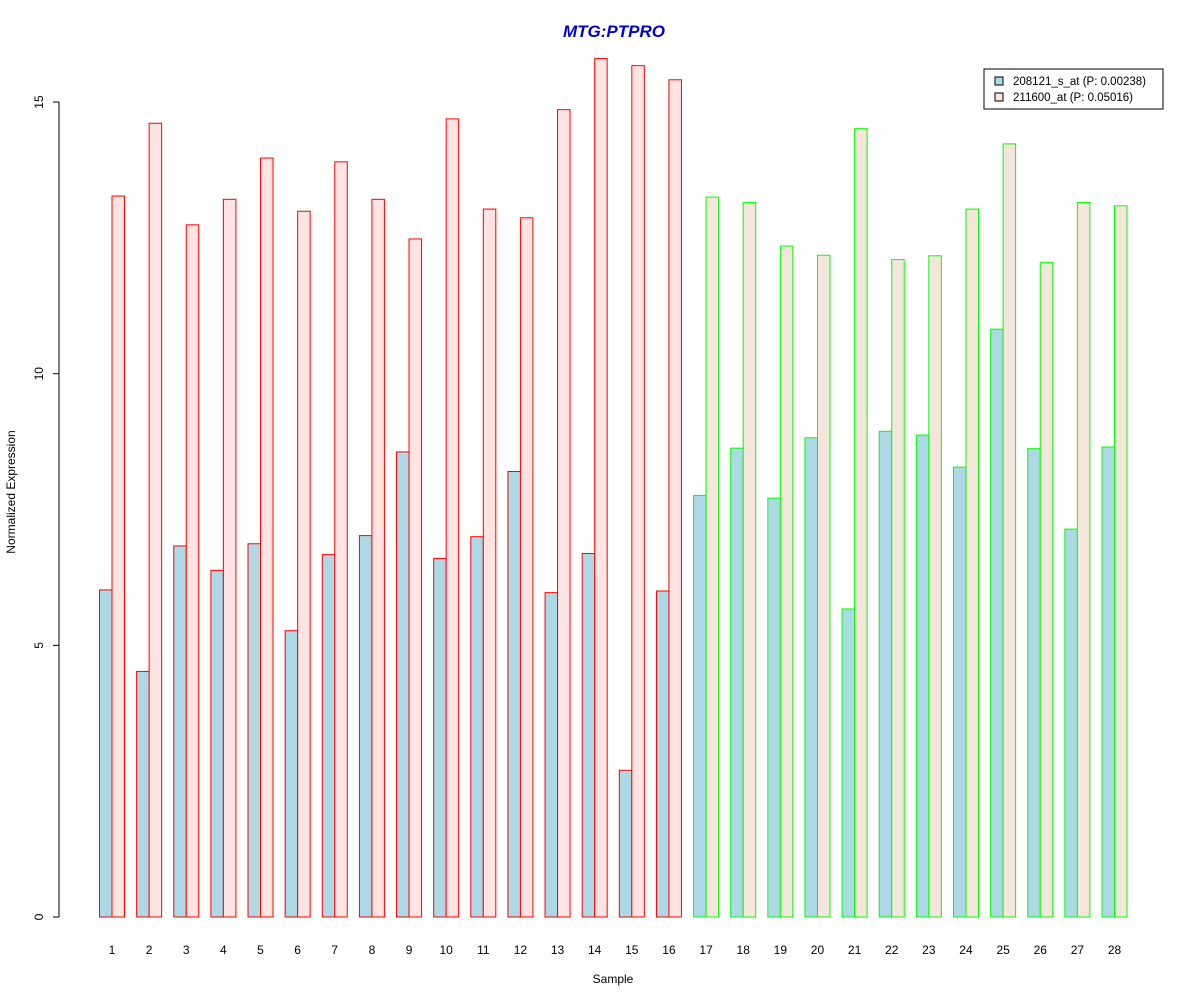 This screenshot has height=1005, width=1200. I want to click on legend-label-series-2: 211600_at (P: 0.05016), so click(1073, 98).